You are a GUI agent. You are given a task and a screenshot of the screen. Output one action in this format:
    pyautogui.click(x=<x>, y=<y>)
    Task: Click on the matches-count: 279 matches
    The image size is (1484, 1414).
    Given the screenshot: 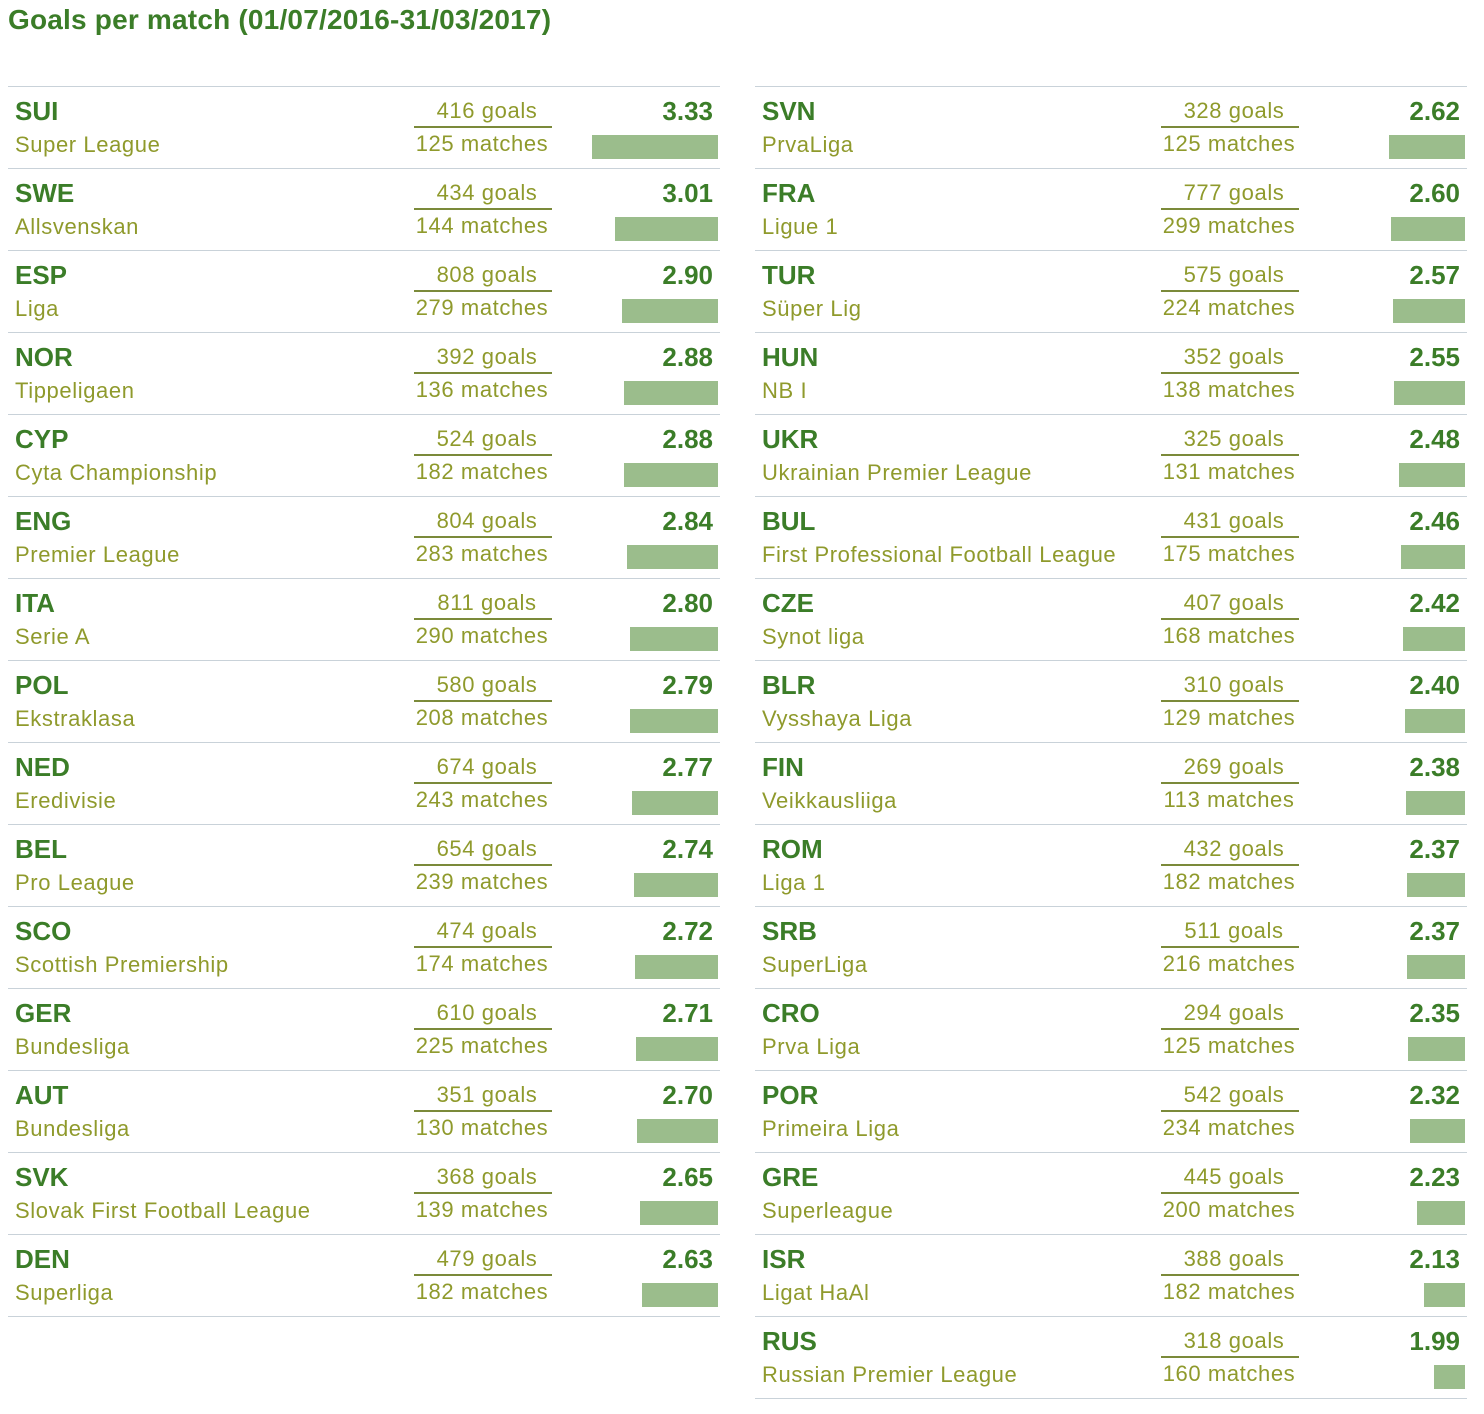 What is the action you would take?
    pyautogui.click(x=482, y=307)
    